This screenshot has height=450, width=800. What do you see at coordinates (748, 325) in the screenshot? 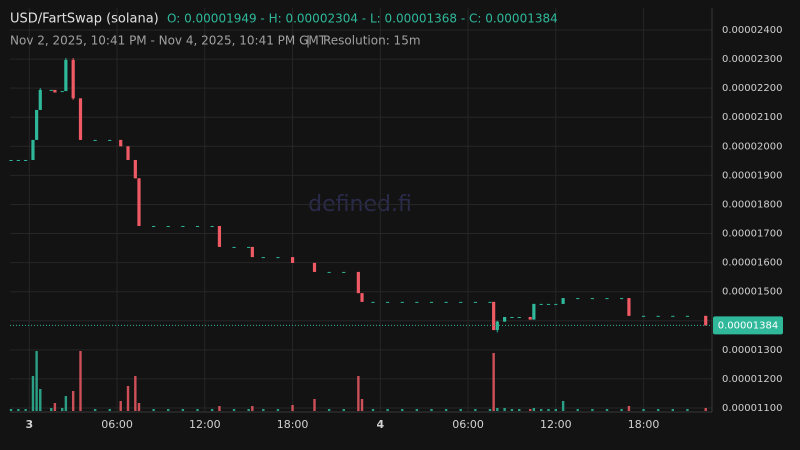
I see `last-price-label: 0.00001384` at bounding box center [748, 325].